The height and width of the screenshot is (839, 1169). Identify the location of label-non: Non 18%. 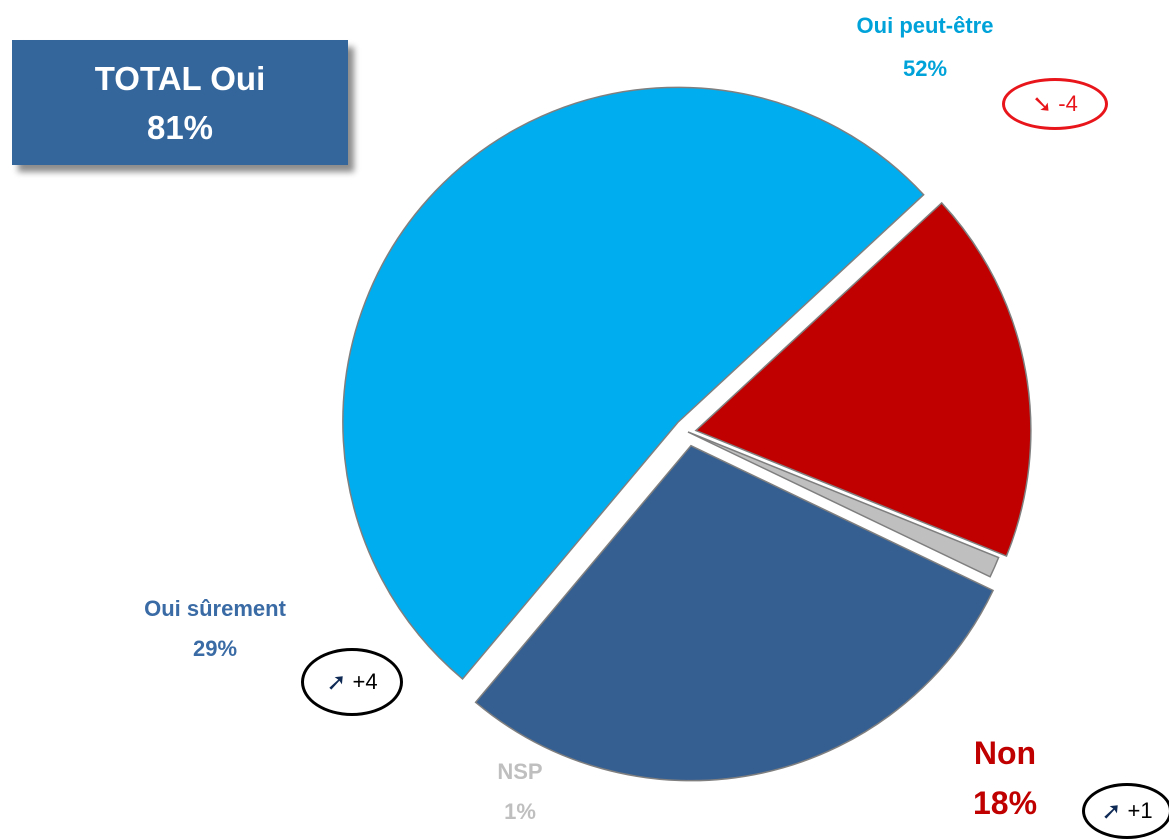
(1005, 778).